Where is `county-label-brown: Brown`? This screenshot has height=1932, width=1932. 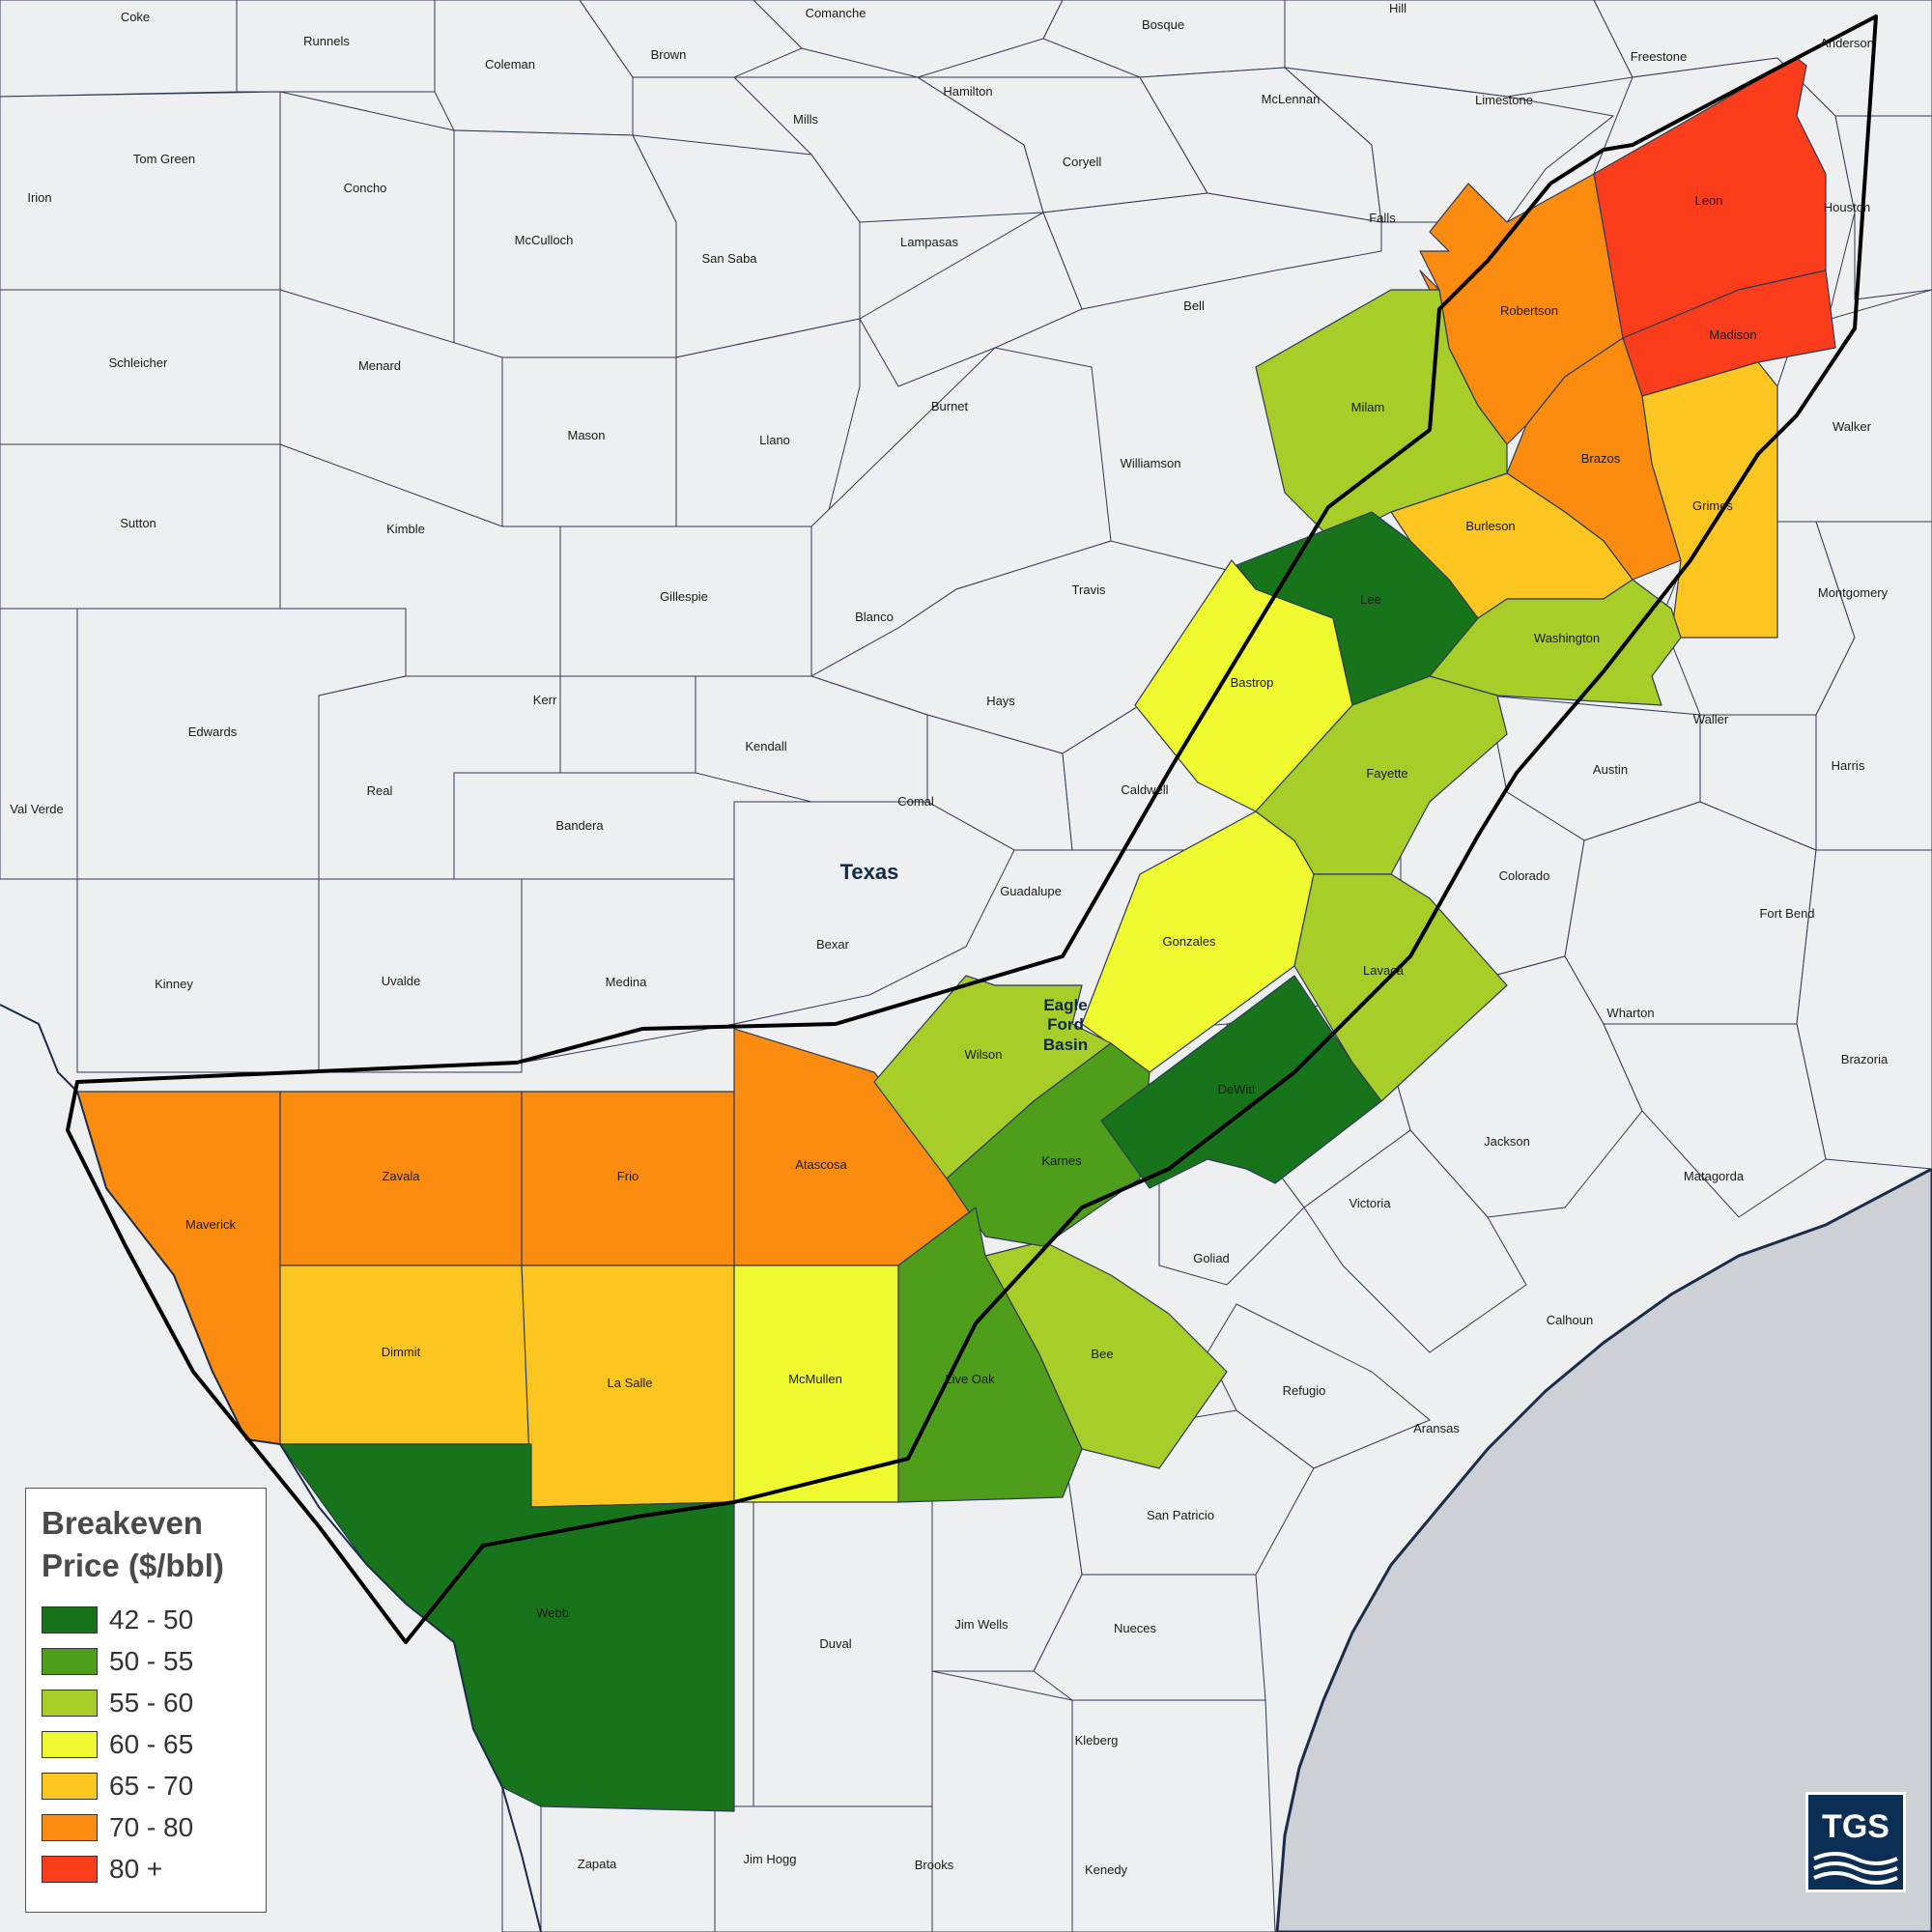
county-label-brown: Brown is located at coordinates (669, 54).